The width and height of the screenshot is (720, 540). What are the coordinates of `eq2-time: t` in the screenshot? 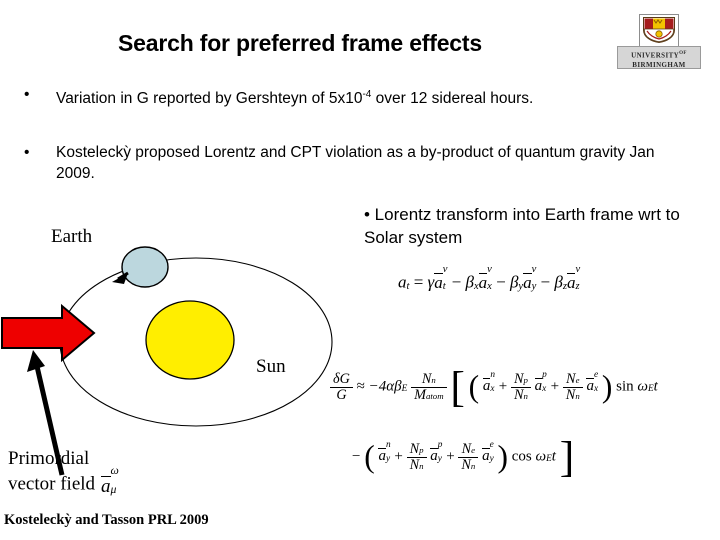 It's located at (655, 386).